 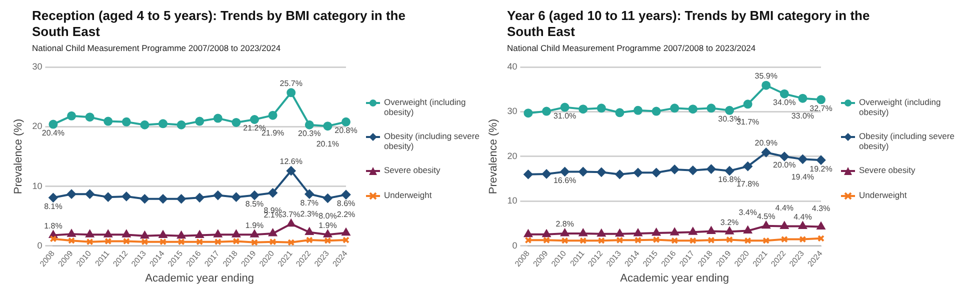 I want to click on legend-label: Obesity (including severe obesity), so click(x=907, y=141).